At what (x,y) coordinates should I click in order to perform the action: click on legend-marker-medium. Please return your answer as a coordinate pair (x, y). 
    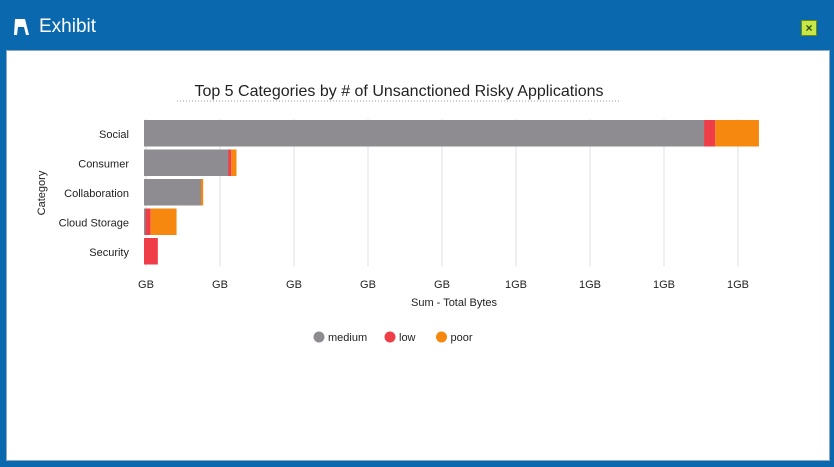
    Looking at the image, I should click on (319, 337).